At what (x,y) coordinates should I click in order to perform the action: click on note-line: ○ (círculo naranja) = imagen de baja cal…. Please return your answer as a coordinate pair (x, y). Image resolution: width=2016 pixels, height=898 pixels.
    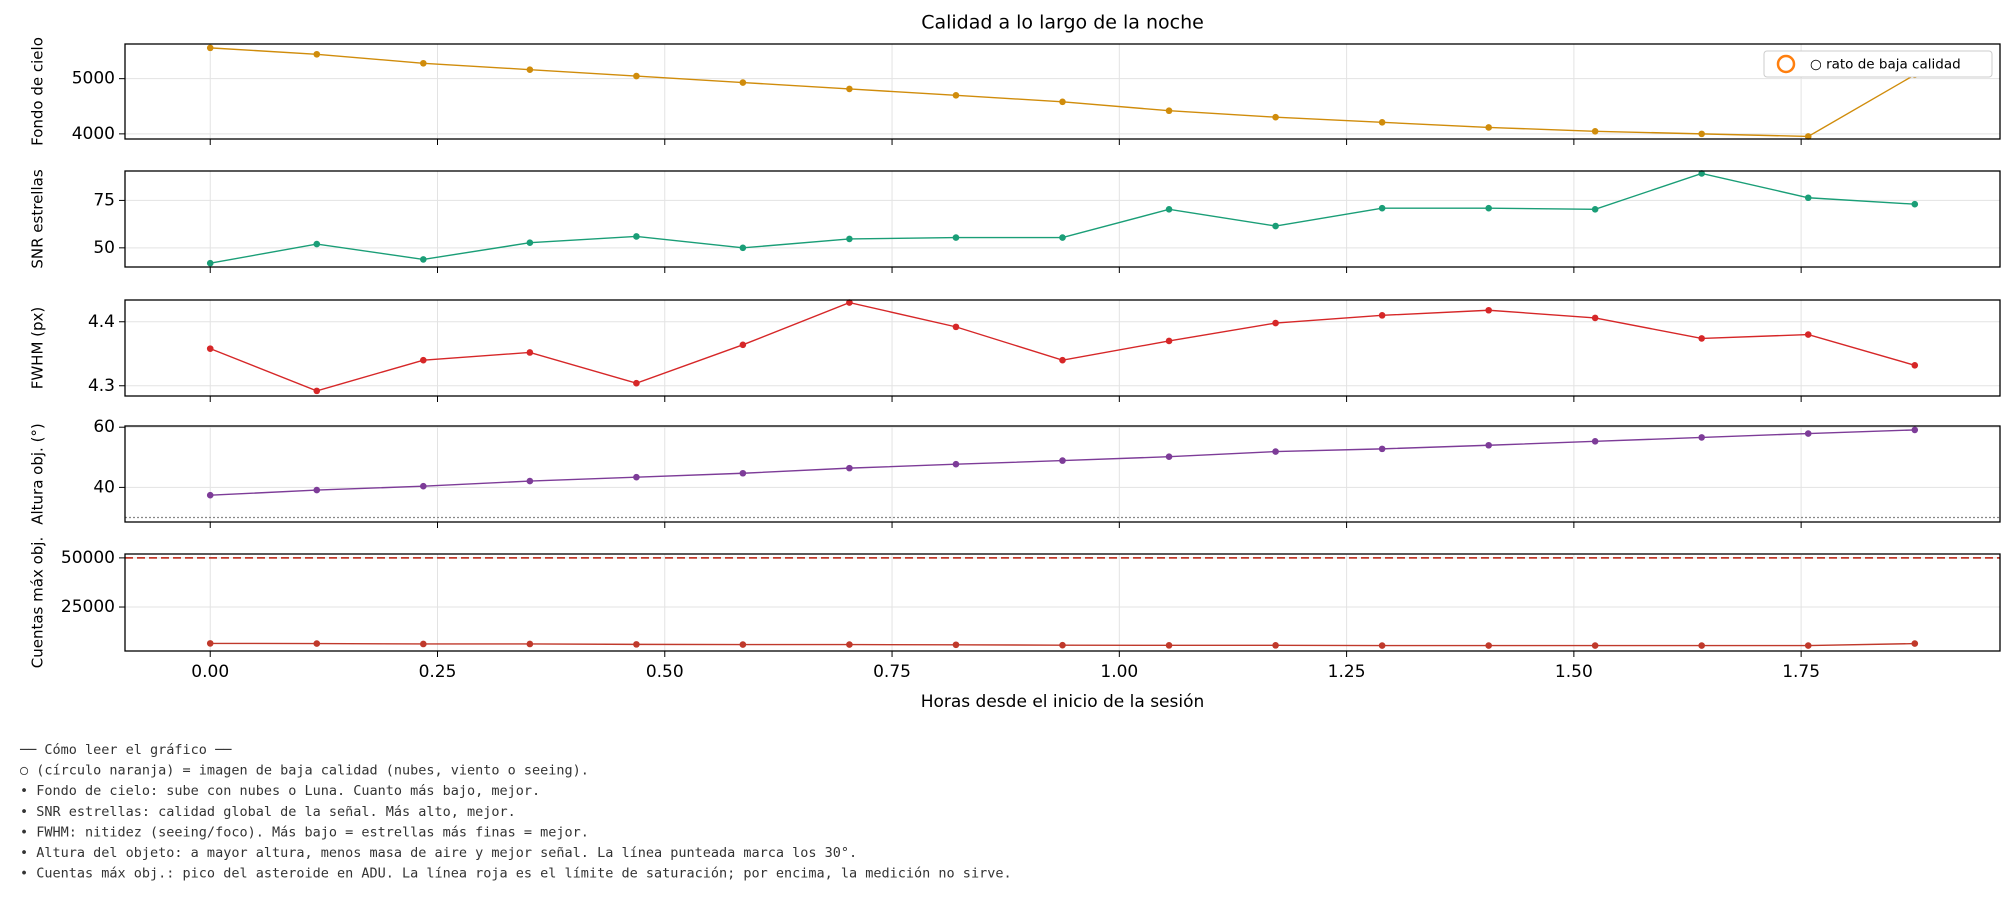
    Looking at the image, I should click on (304, 771).